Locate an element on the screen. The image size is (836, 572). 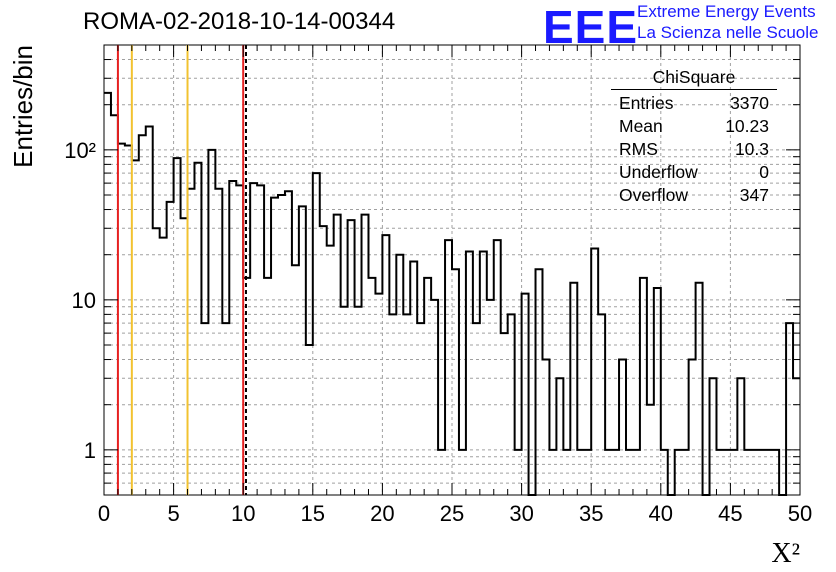
x-tick-label: 0 is located at coordinates (104, 513).